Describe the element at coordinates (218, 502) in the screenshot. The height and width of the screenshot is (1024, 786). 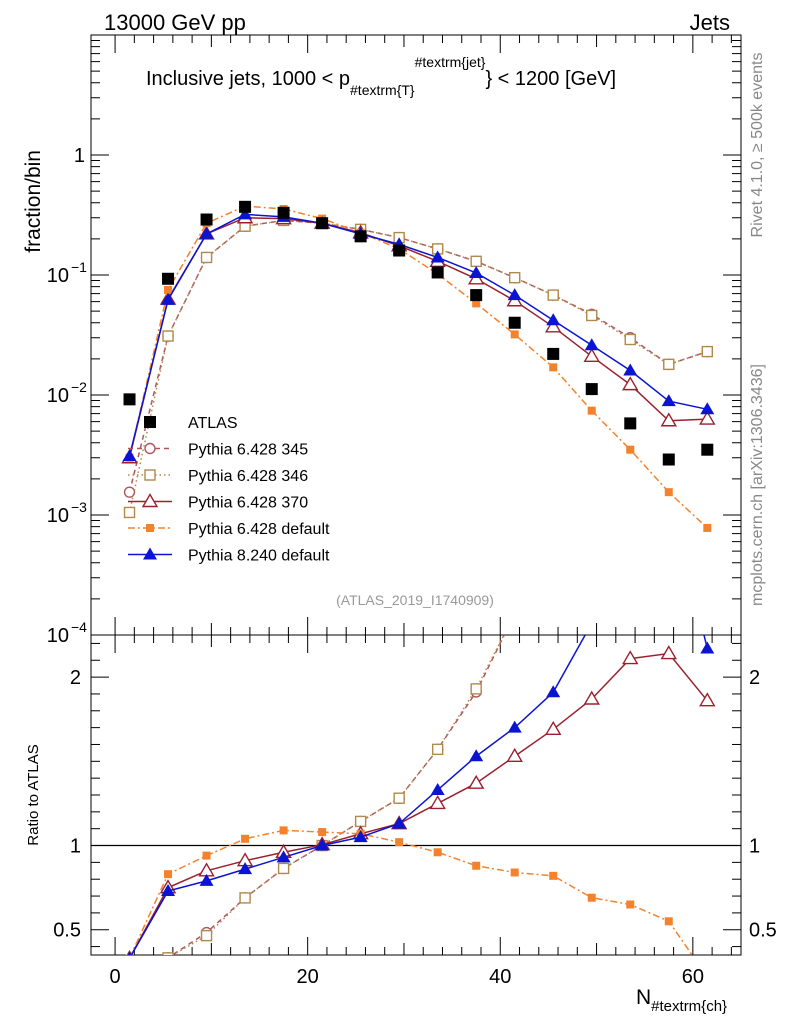
I see `legend-entry-pythia-6-428-370: Pythia 6.428 370` at that location.